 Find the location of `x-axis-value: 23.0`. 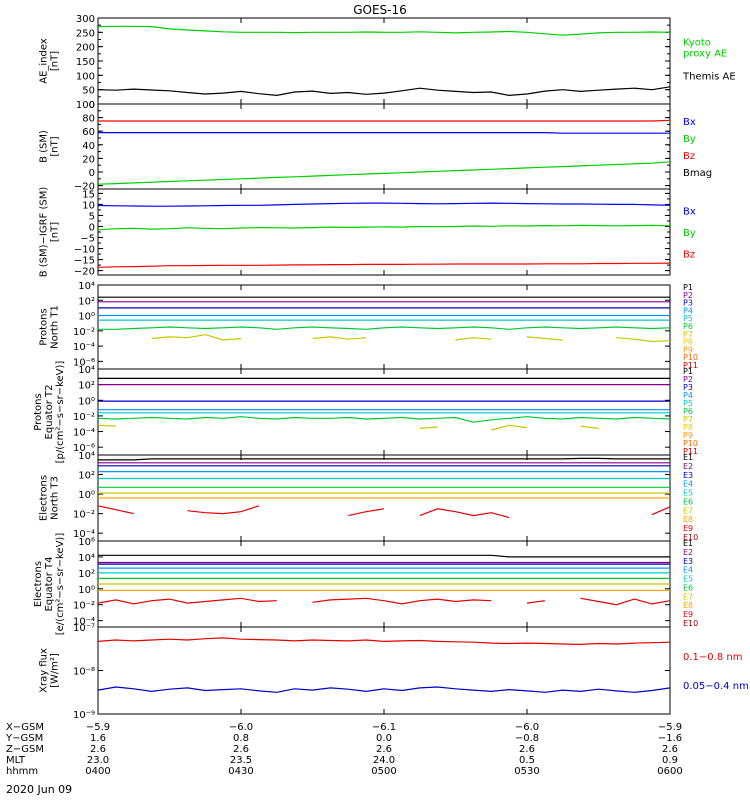

x-axis-value: 23.0 is located at coordinates (98, 760).